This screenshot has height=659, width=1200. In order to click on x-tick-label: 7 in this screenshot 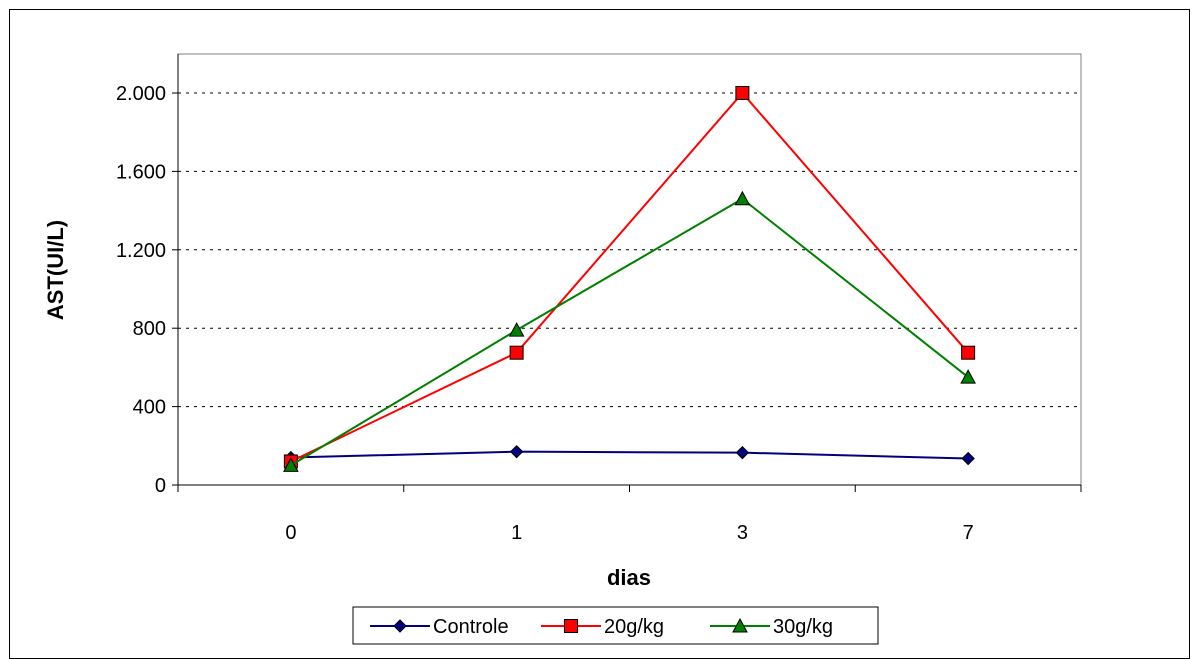, I will do `click(968, 533)`.